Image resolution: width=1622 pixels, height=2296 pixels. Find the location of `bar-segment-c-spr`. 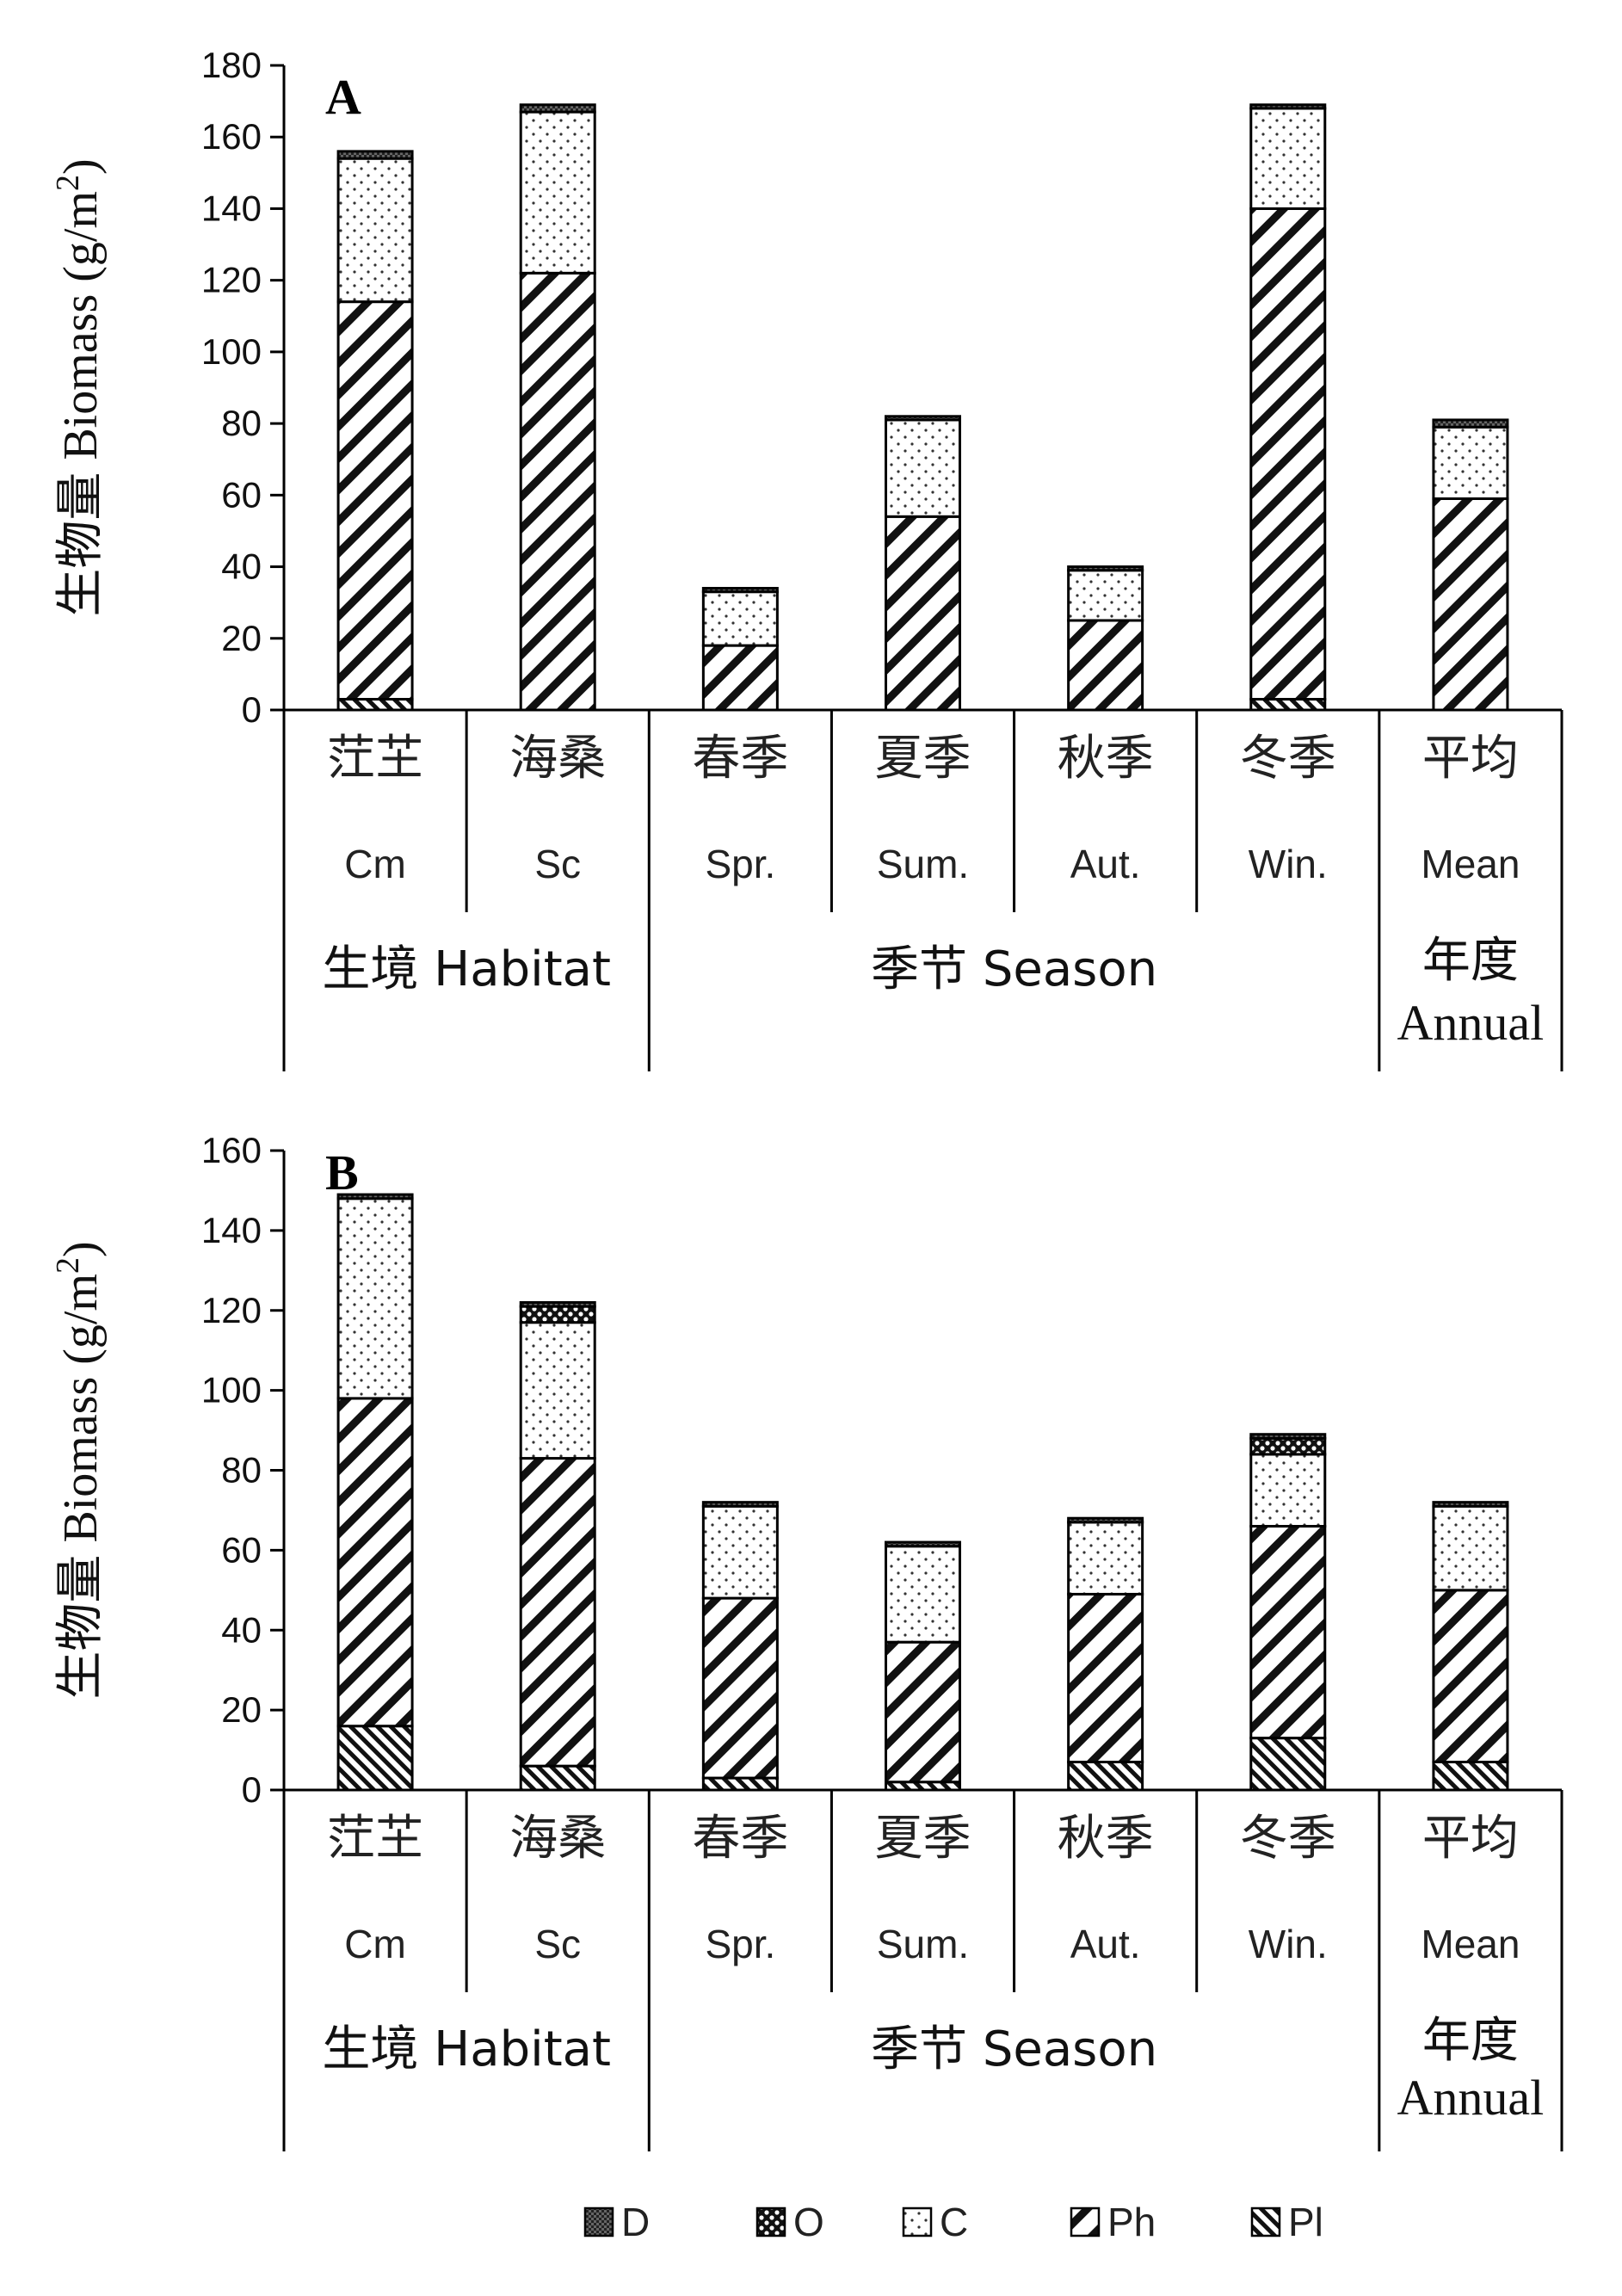

bar-segment-c-spr is located at coordinates (740, 1552).